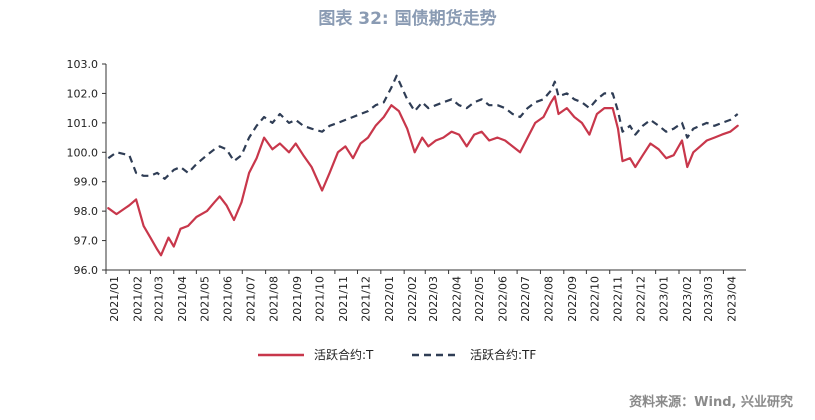 The height and width of the screenshot is (420, 815). Describe the element at coordinates (320, 299) in the screenshot. I see `x-tick-label: 2021/10` at that location.